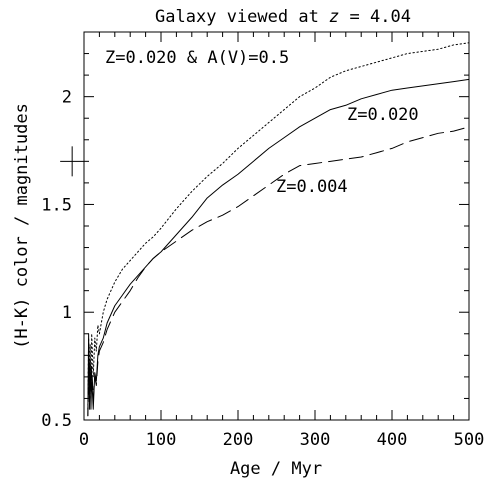 Image resolution: width=497 pixels, height=493 pixels. Describe the element at coordinates (276, 469) in the screenshot. I see `x-axis-label: Age / Myr` at that location.